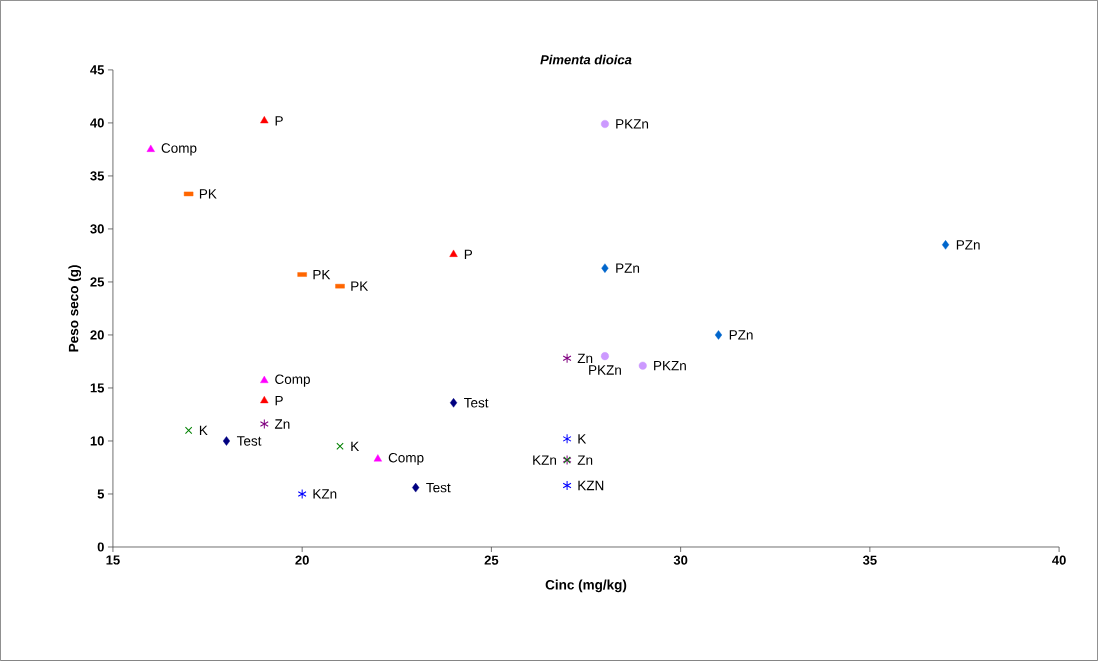  What do you see at coordinates (869, 560) in the screenshot?
I see `x-tick-label: 35` at bounding box center [869, 560].